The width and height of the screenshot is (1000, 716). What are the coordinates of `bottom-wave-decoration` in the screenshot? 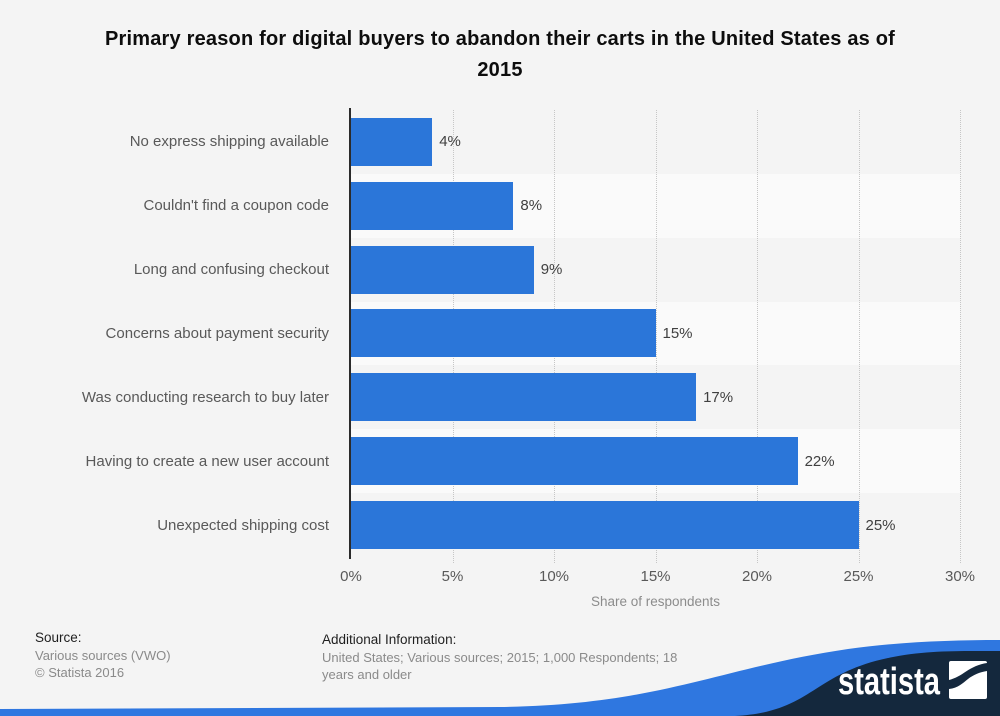 It's located at (500, 678).